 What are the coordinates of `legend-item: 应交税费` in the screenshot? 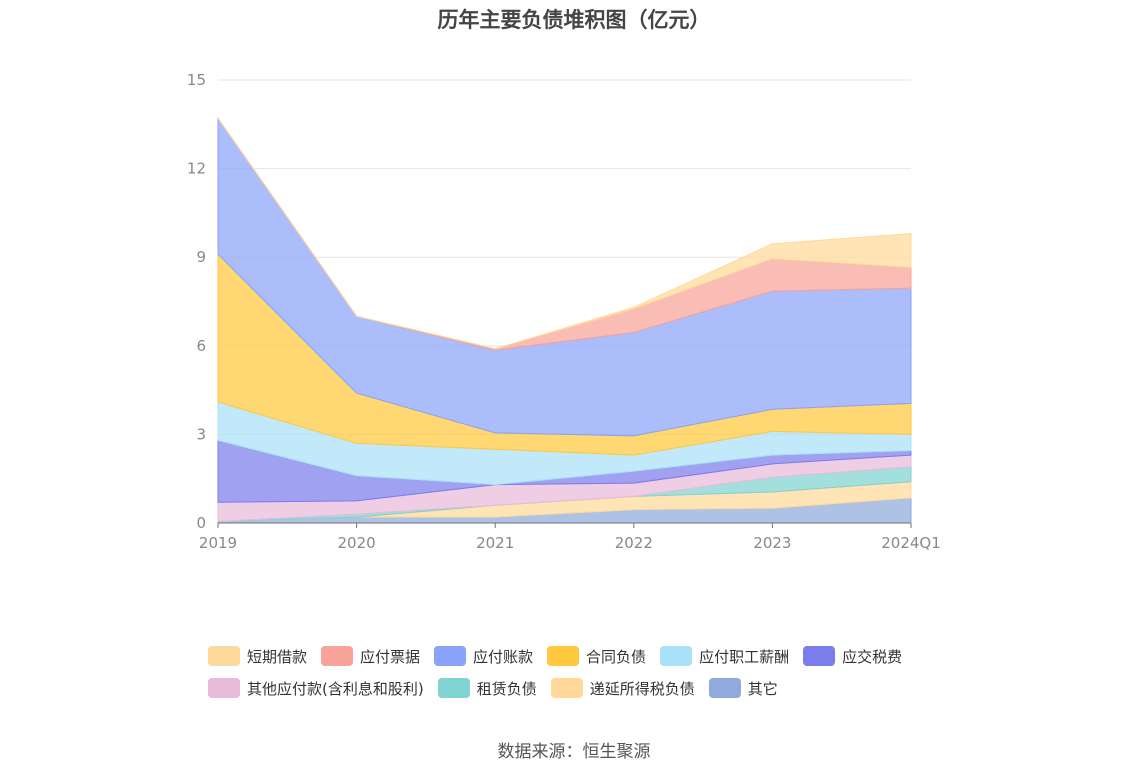 It's located at (852, 656).